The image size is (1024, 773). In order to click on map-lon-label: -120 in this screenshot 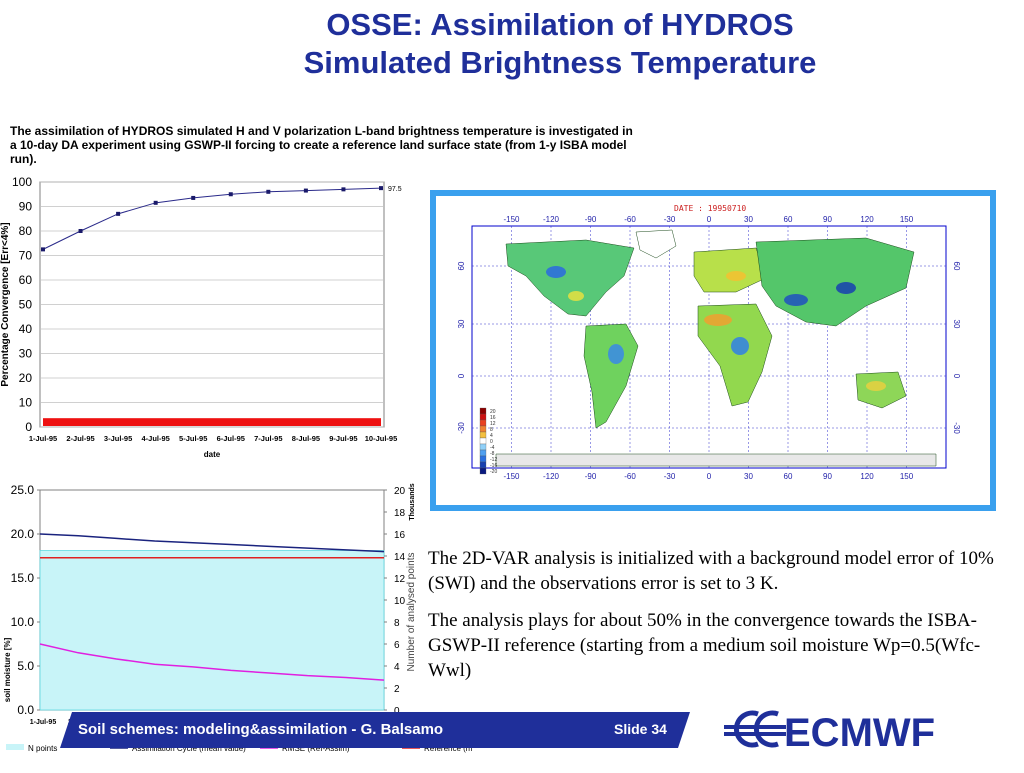, I will do `click(551, 476)`.